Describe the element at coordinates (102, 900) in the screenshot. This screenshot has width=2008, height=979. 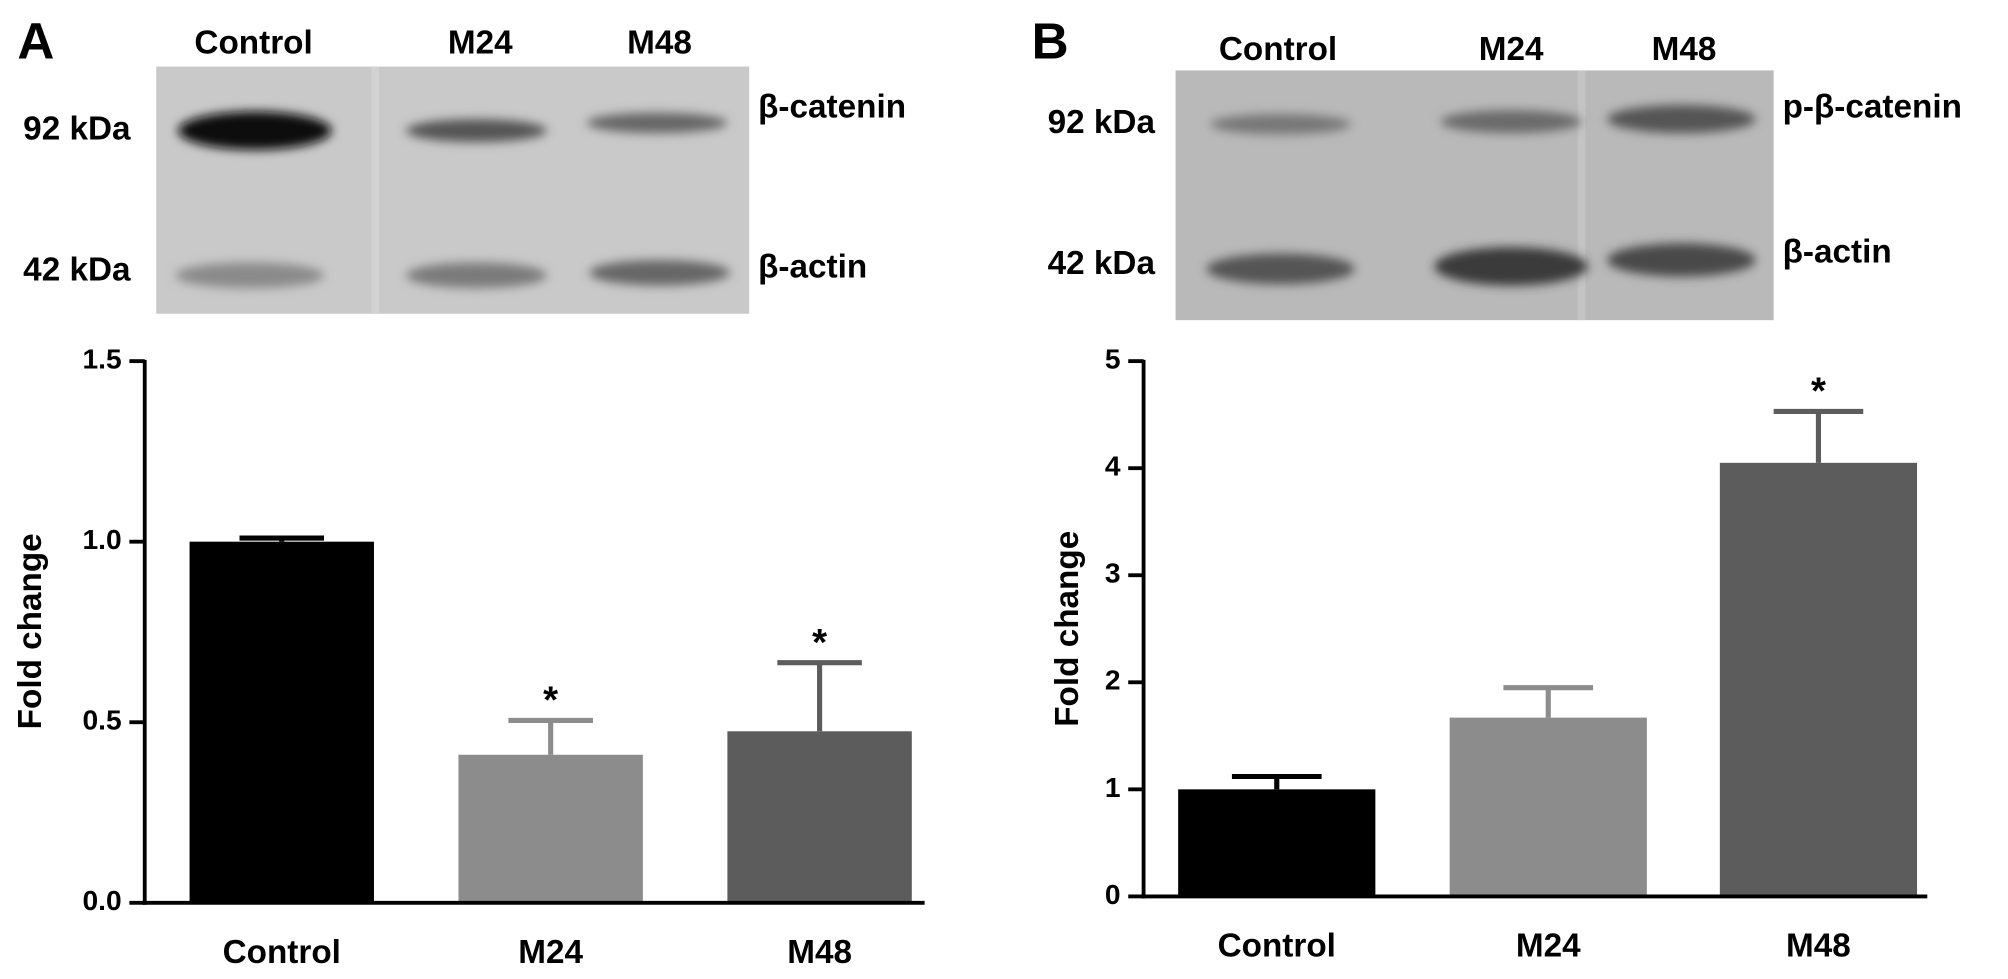
I see `y-tick-label: 0.0` at that location.